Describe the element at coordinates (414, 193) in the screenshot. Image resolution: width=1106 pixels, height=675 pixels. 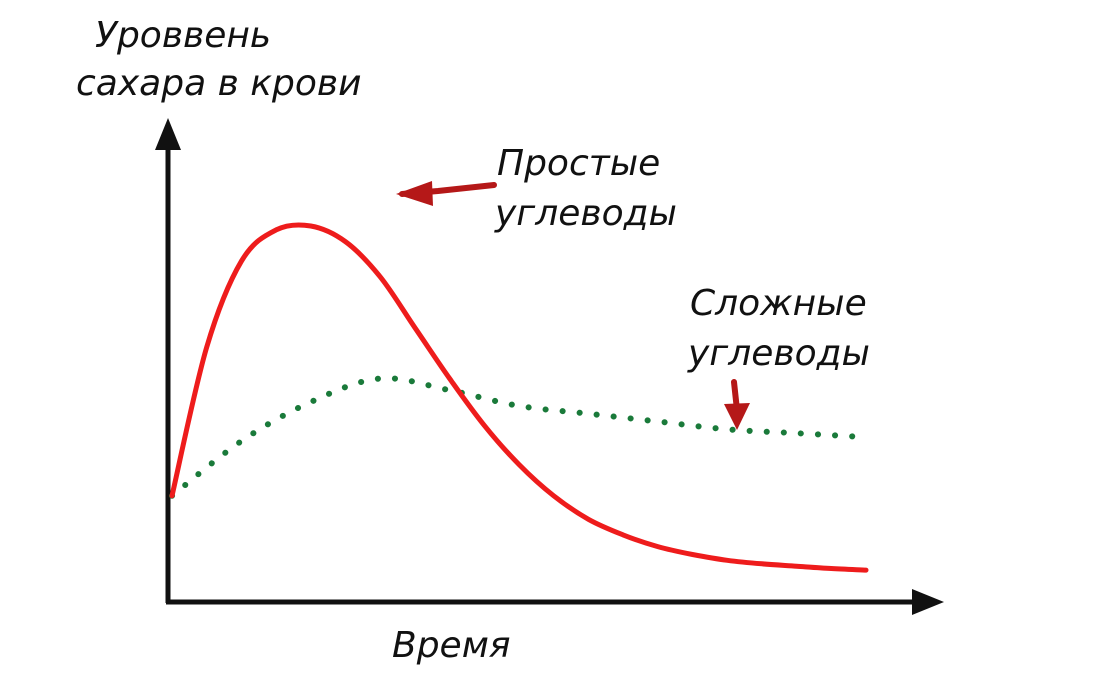
I see `simple-carbs-arrowhead` at that location.